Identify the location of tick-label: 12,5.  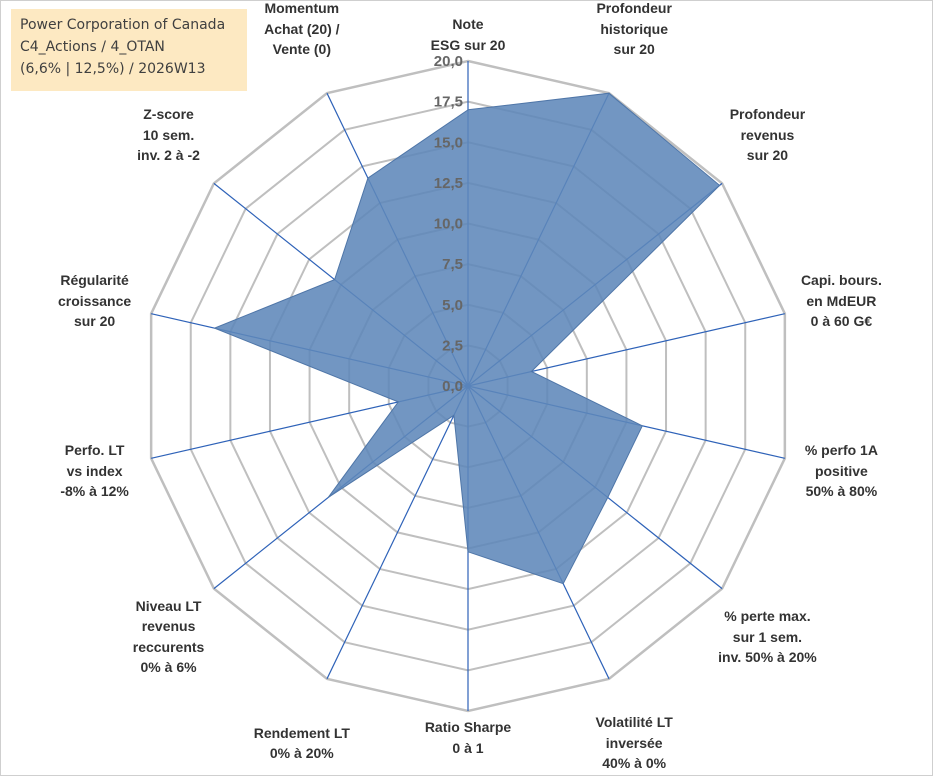
(448, 183).